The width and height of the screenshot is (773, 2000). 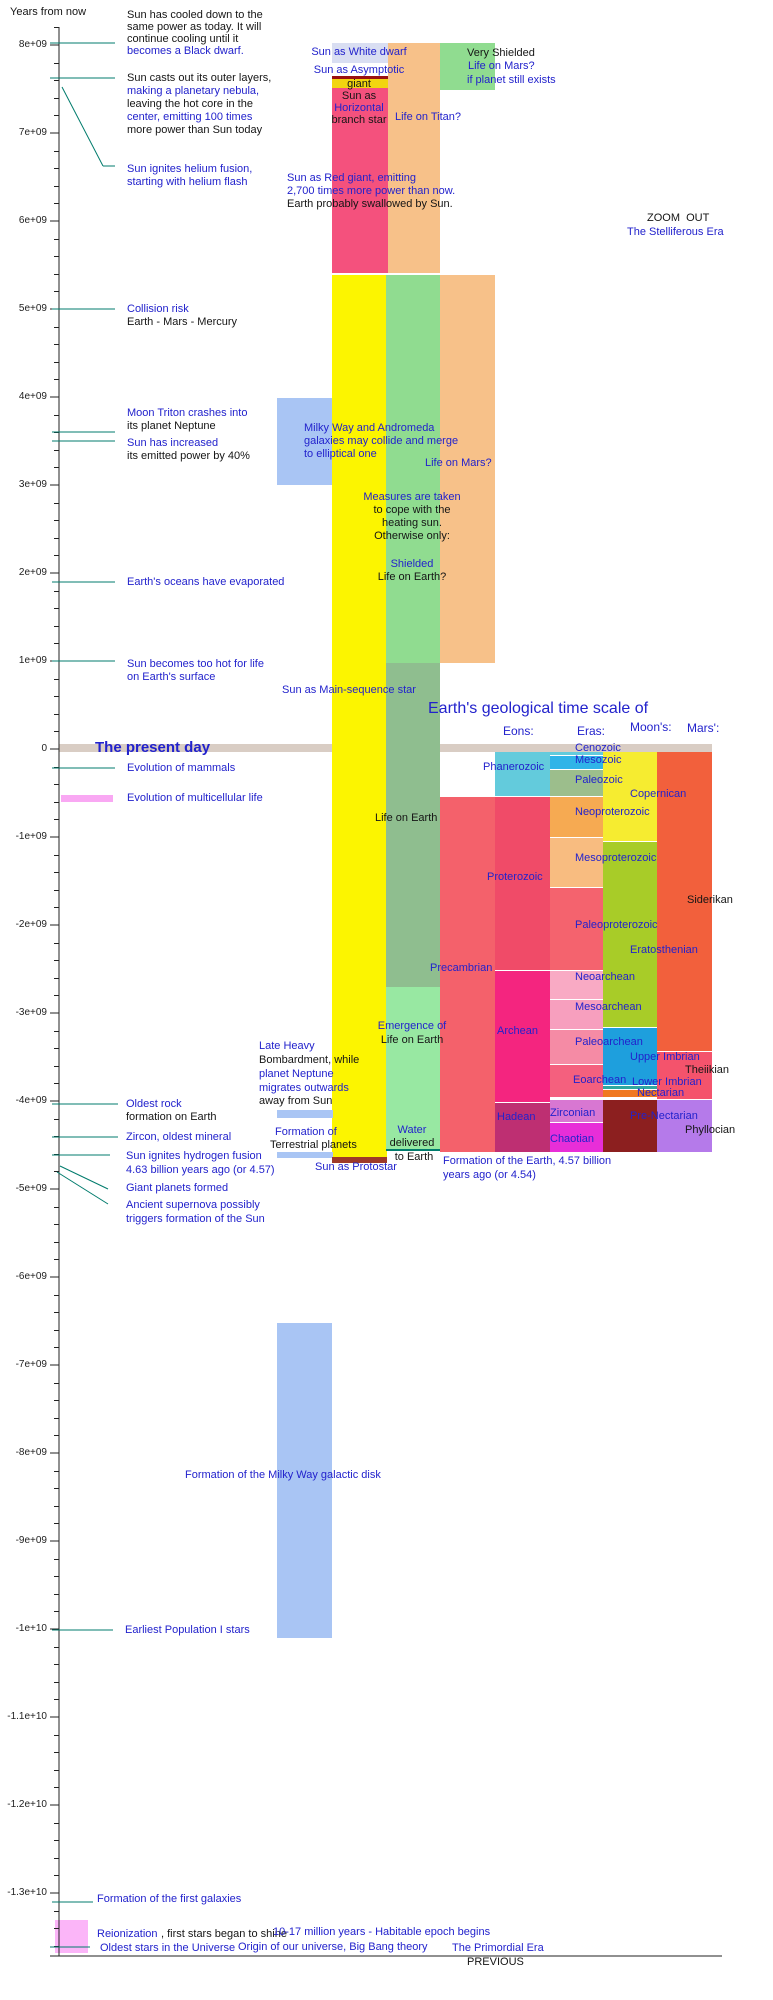 What do you see at coordinates (630, 934) in the screenshot?
I see `eratosthenian-box` at bounding box center [630, 934].